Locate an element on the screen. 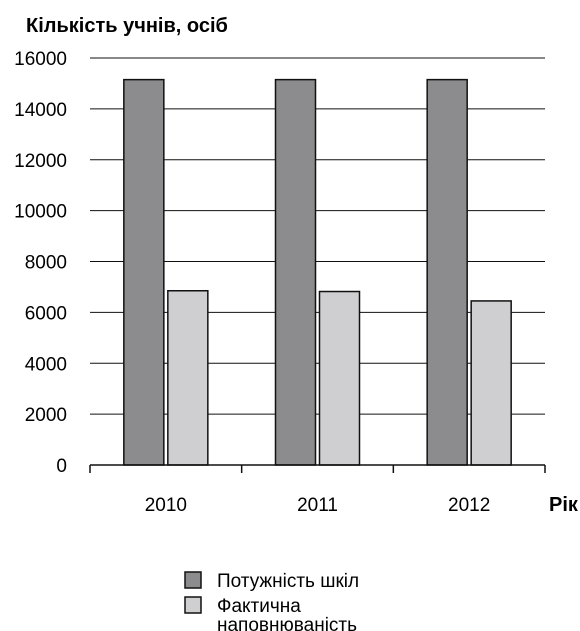 Image resolution: width=580 pixels, height=631 pixels. x-axis-label: Рік is located at coordinates (564, 505).